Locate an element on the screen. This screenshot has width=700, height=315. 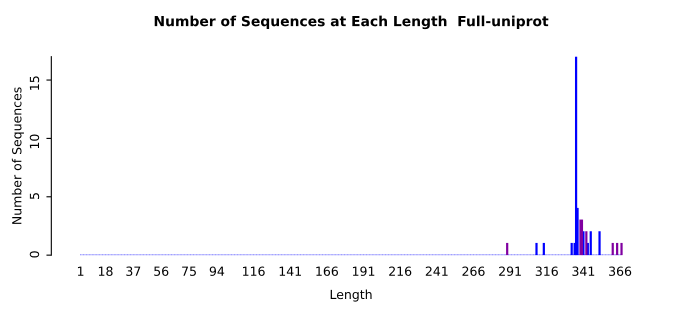
y-axis-title: Number of Sequences is located at coordinates (18, 155).